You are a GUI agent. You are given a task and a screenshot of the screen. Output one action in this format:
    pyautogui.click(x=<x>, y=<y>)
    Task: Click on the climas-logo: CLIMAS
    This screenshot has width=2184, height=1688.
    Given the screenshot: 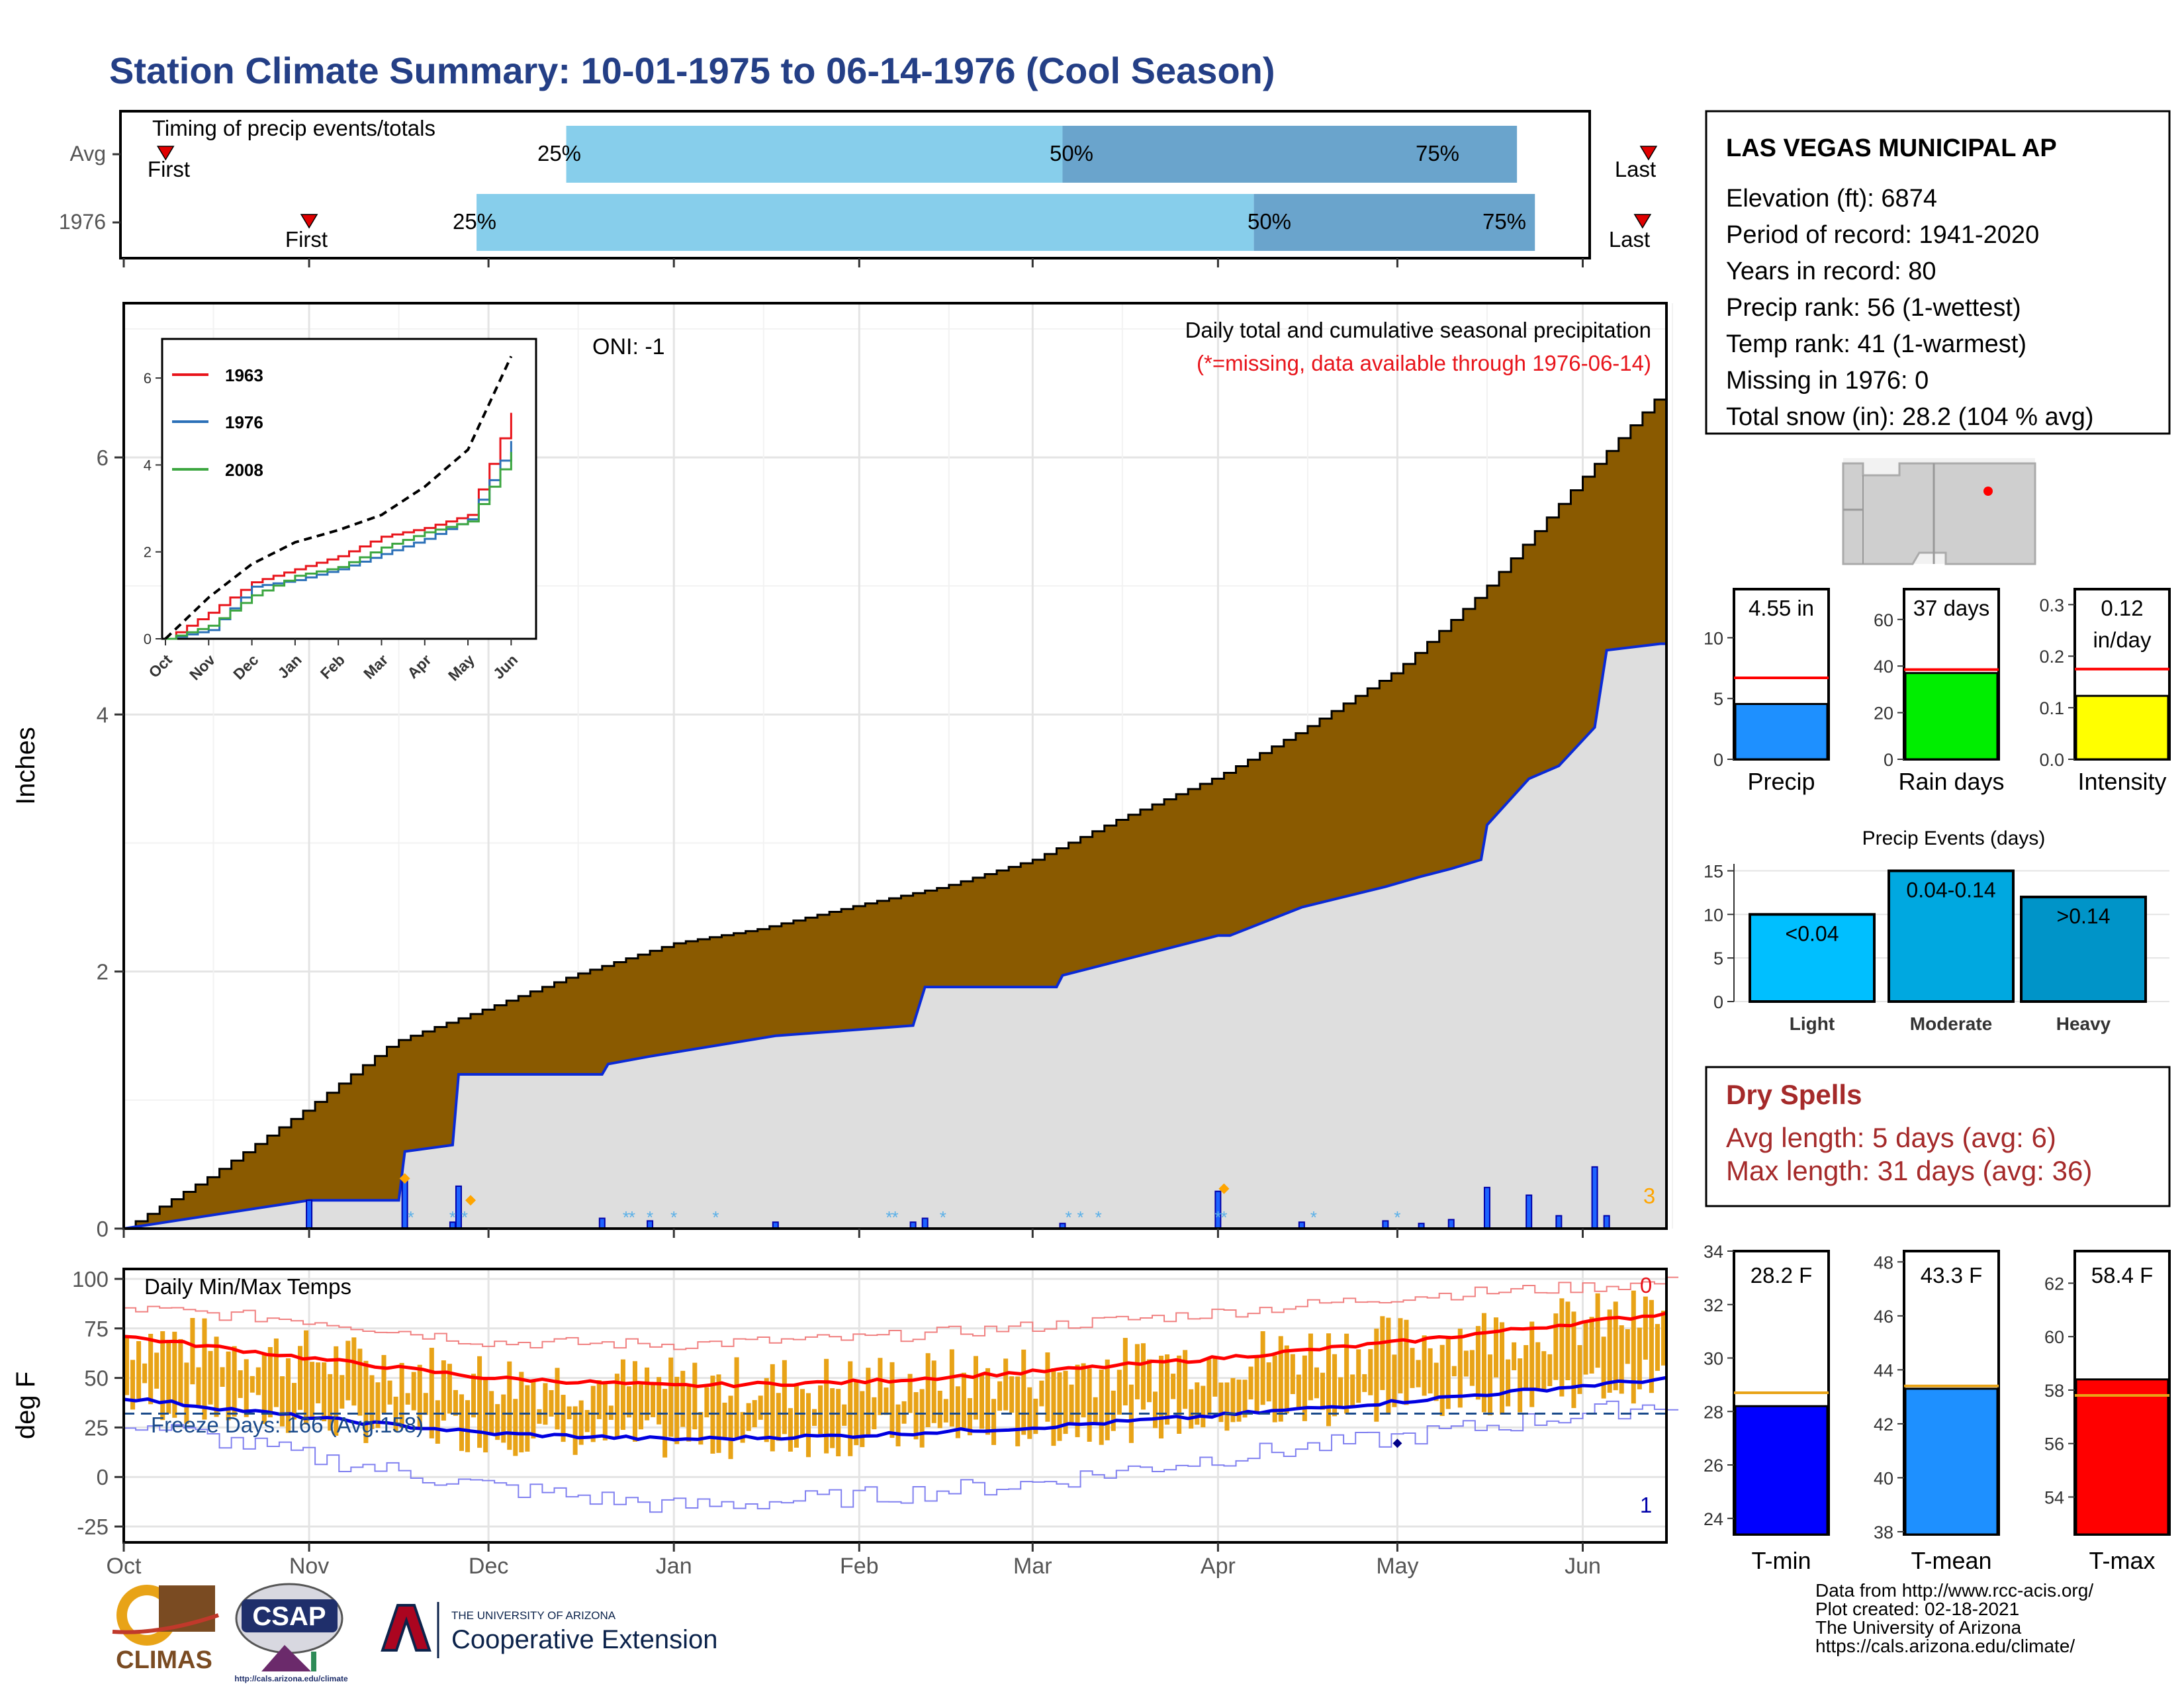 What is the action you would take?
    pyautogui.click(x=165, y=1629)
    